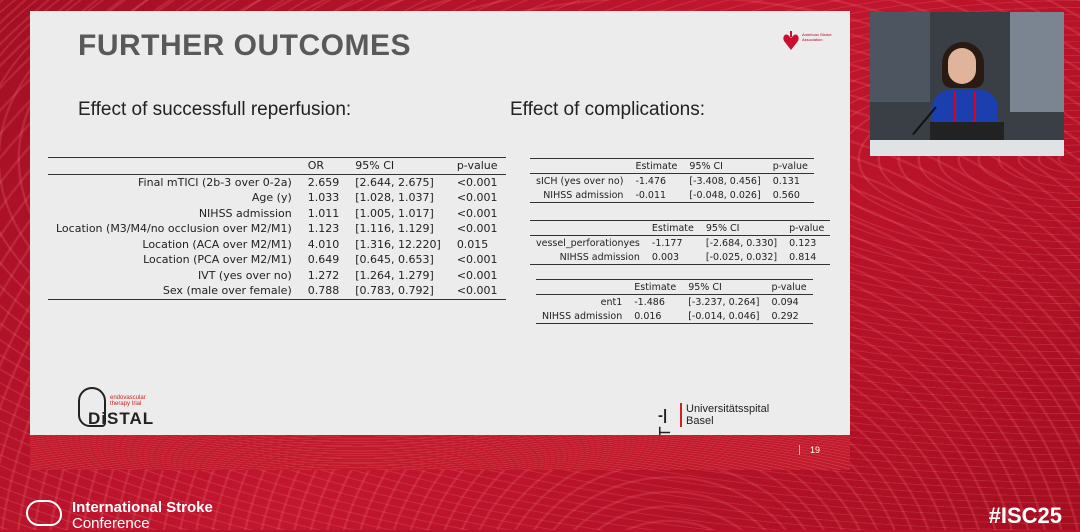 Image resolution: width=1080 pixels, height=532 pixels. What do you see at coordinates (398, 291) in the screenshot?
I see `ci-value: [0.783, 0.792]` at bounding box center [398, 291].